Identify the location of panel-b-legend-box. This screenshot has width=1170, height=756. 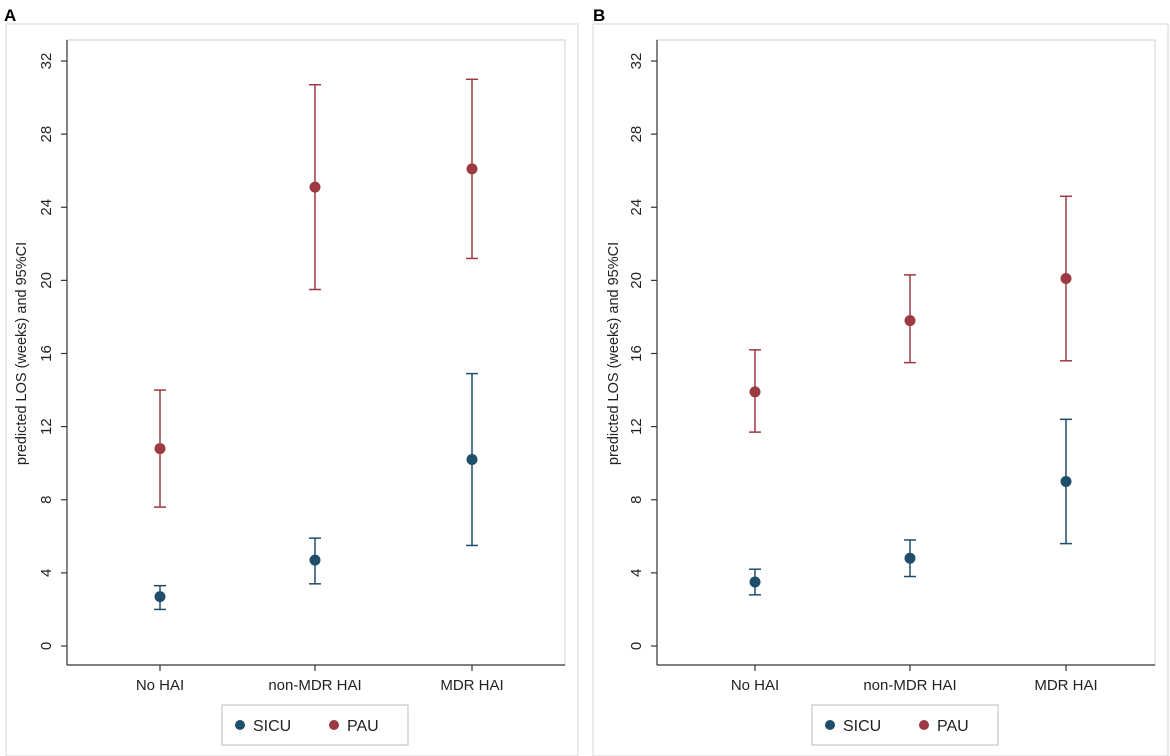
(905, 725).